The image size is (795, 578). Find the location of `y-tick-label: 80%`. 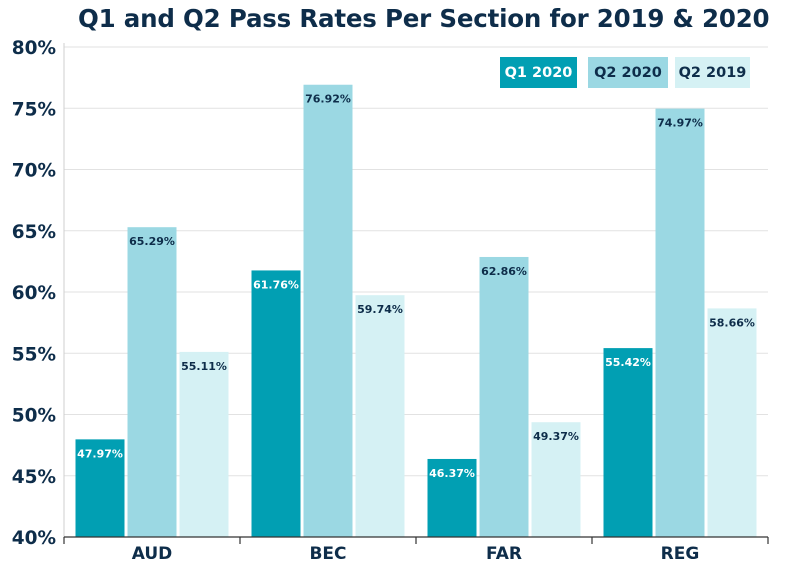

y-tick-label: 80% is located at coordinates (34, 48).